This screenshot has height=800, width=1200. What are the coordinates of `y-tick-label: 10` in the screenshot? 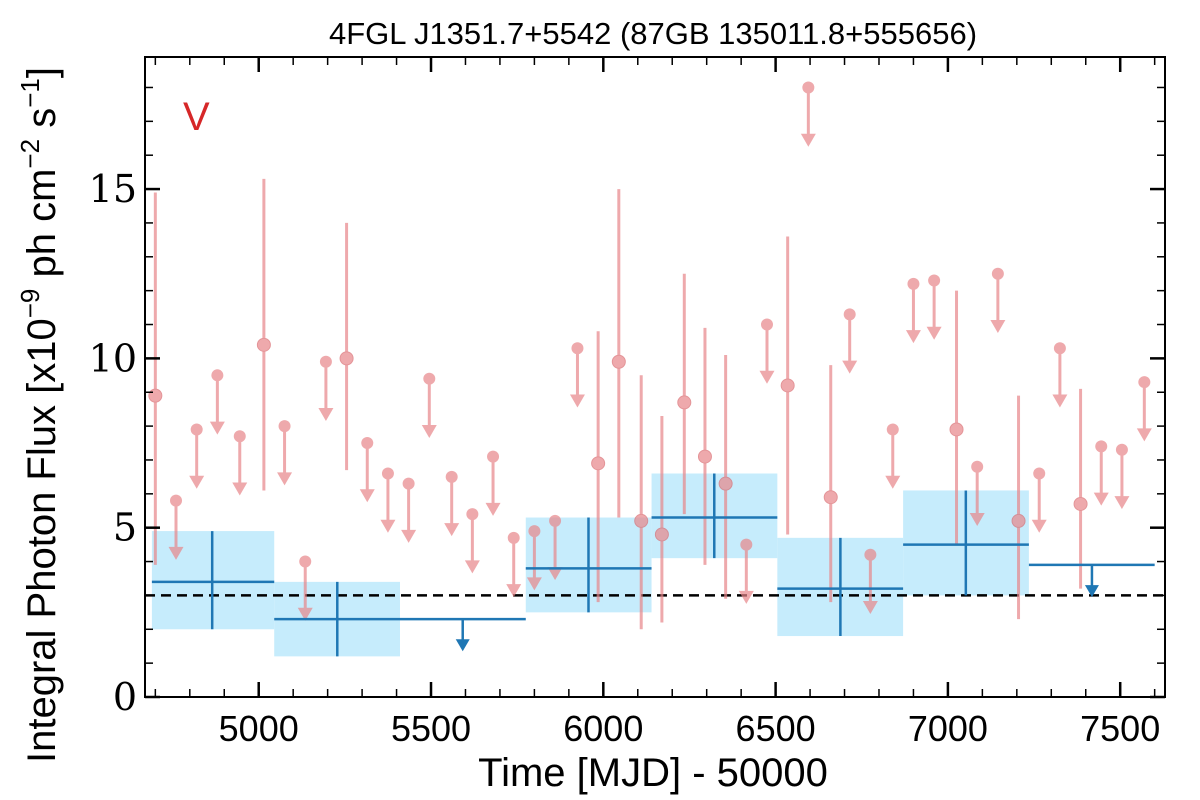 It's located at (113, 358).